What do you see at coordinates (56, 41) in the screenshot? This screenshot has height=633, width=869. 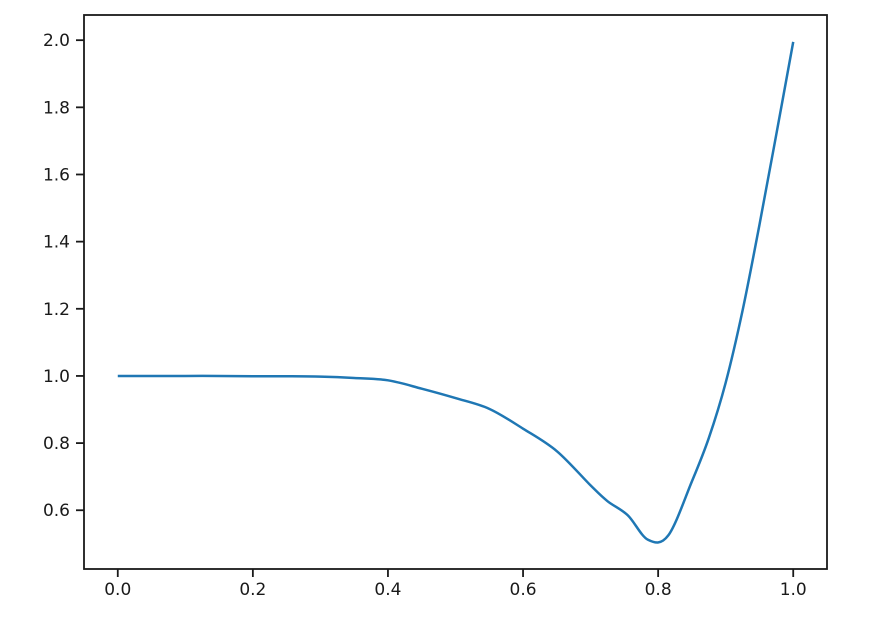 I see `y-tick-label: 2.0` at bounding box center [56, 41].